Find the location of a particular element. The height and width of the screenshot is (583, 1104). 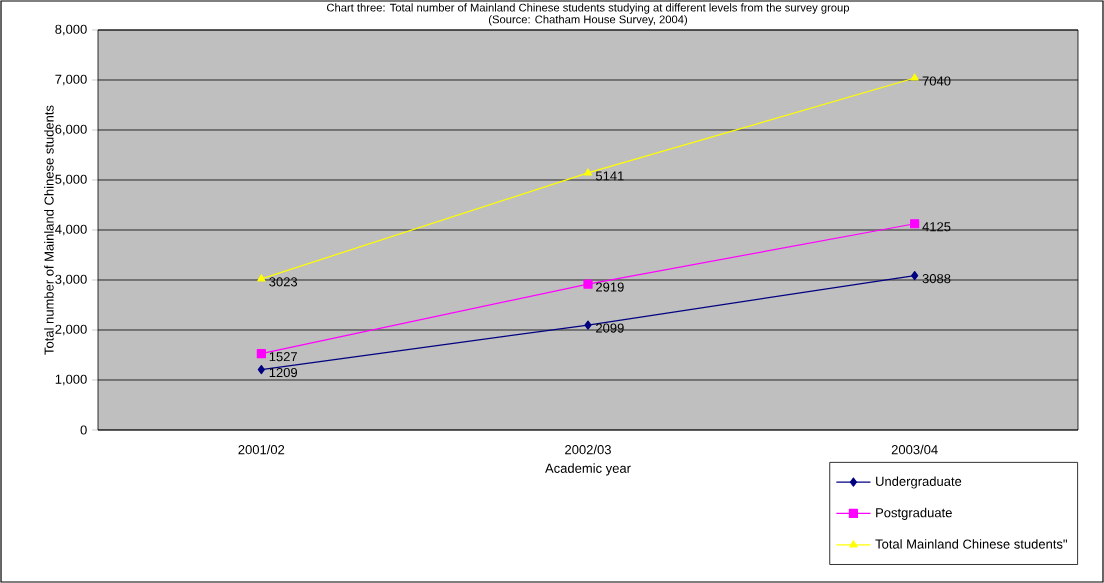

legend-label: Undergraduate is located at coordinates (919, 482).